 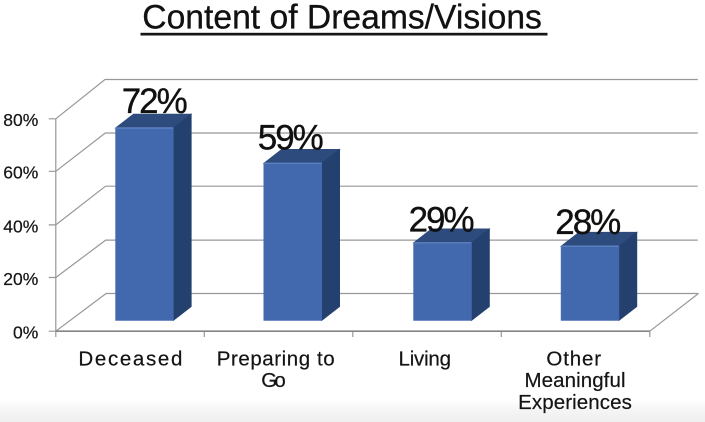 I want to click on svg-text: 40%, so click(x=20, y=226).